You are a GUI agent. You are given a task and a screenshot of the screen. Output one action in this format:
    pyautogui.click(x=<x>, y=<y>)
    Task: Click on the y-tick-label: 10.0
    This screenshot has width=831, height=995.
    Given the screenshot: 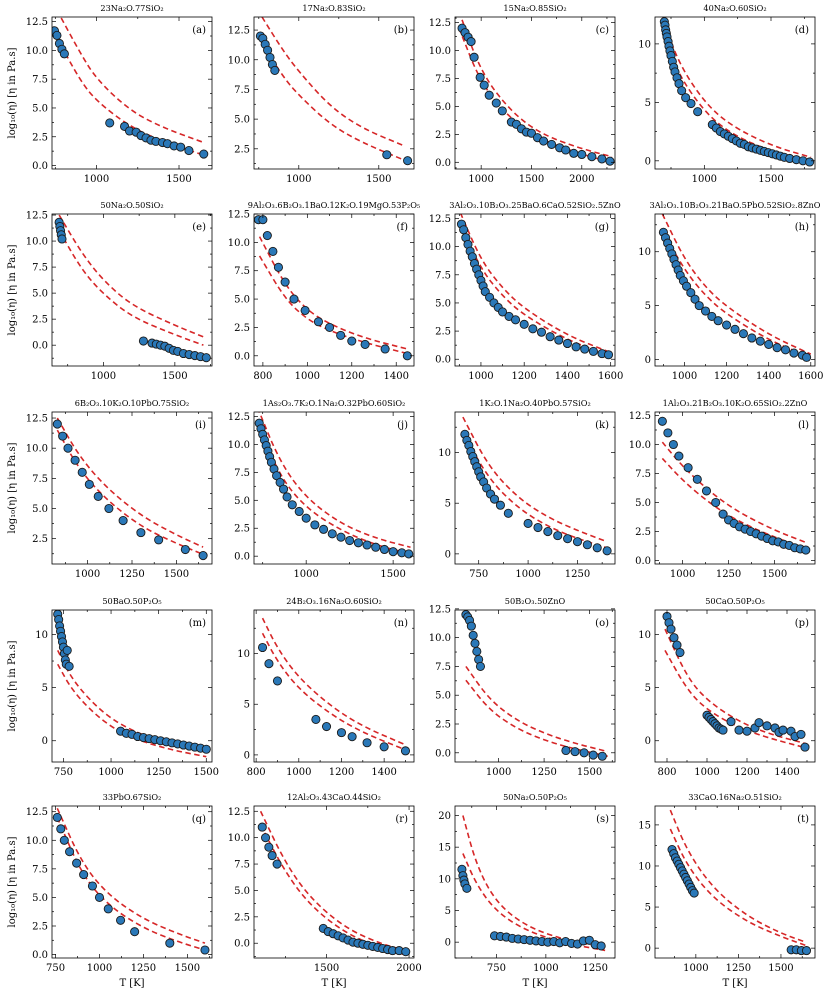 What is the action you would take?
    pyautogui.click(x=37, y=51)
    